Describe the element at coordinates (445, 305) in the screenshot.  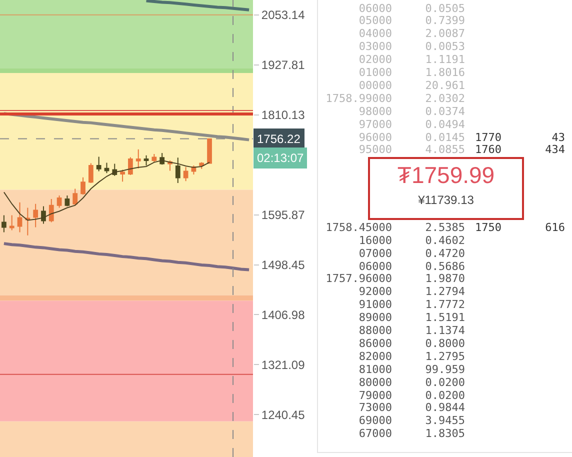
I see `data-label: 1.7772` at that location.